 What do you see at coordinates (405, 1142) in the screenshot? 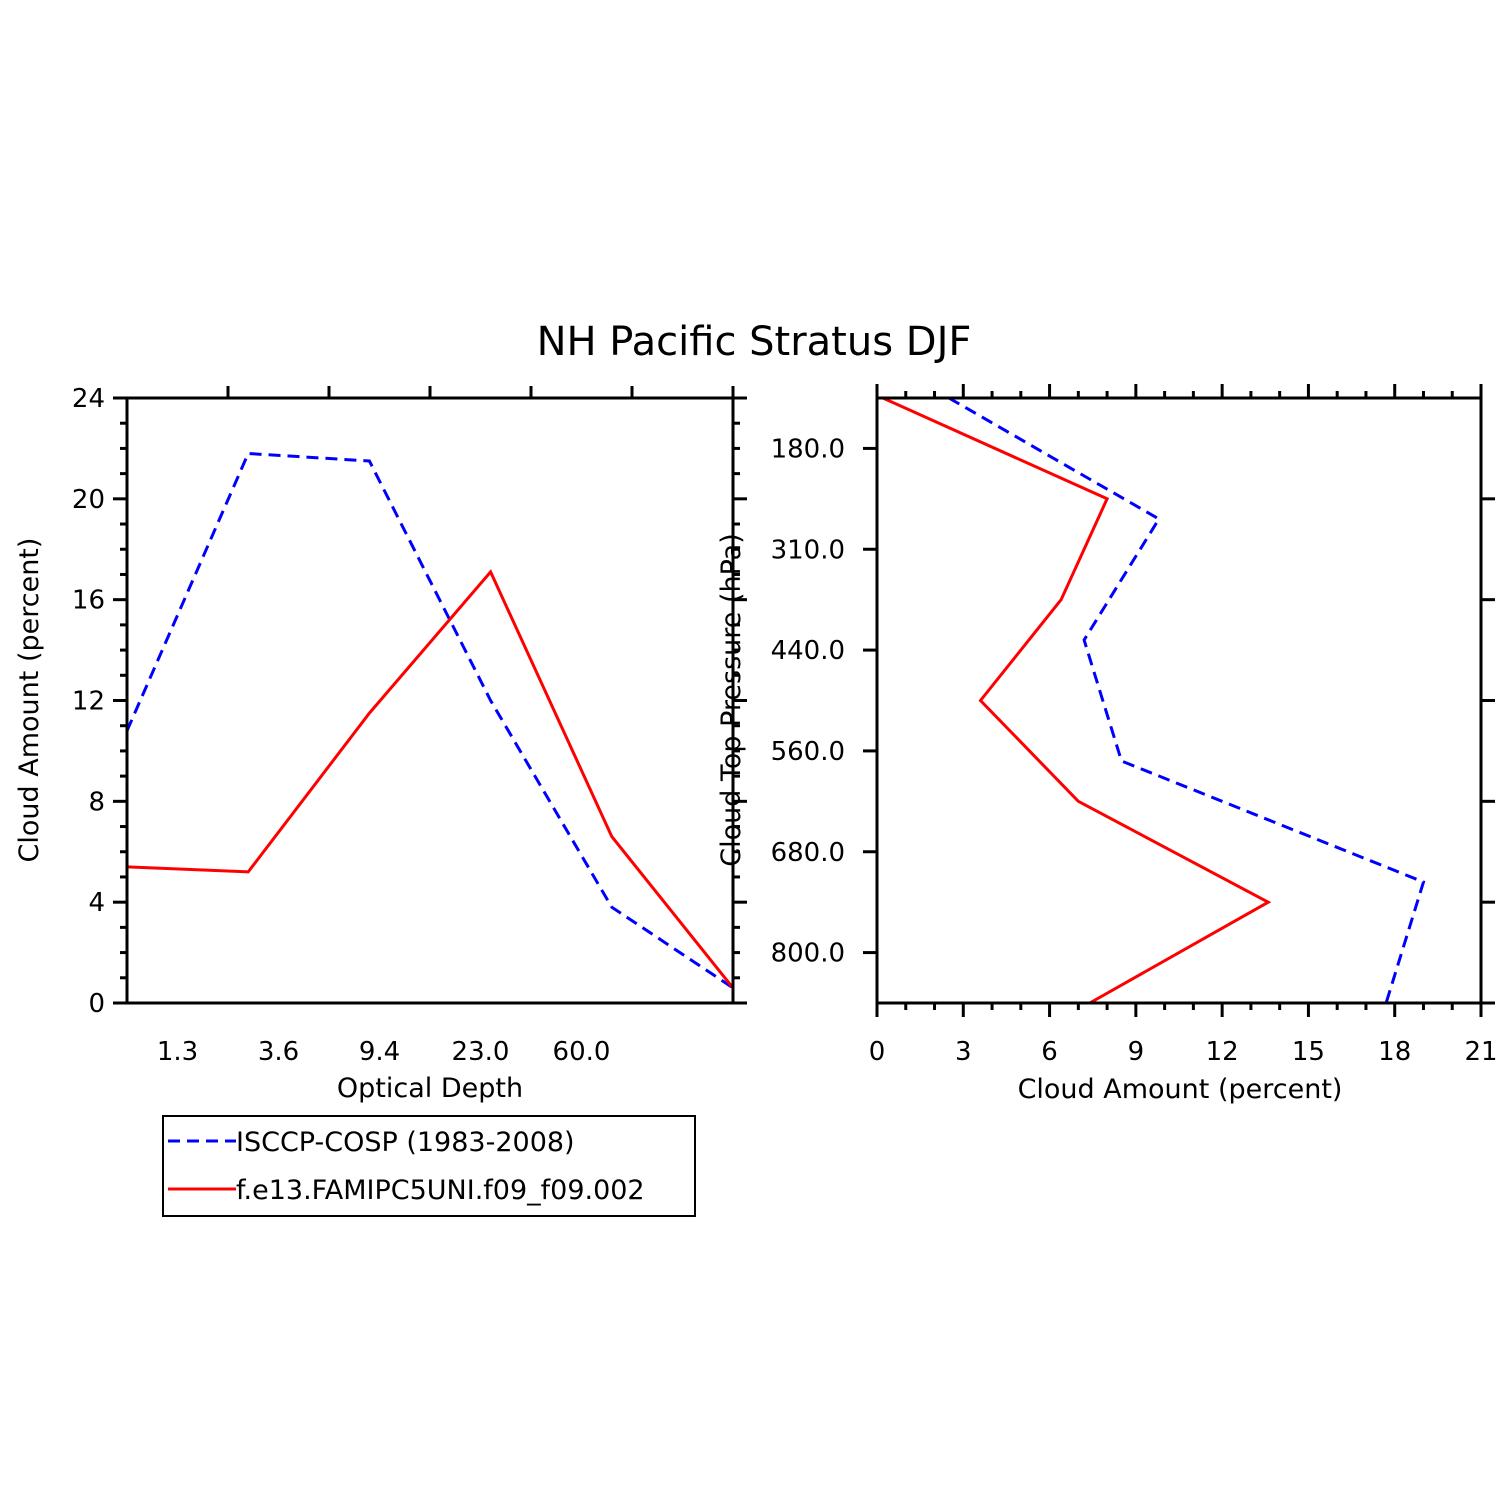
I see `legend-label-isccp: ISCCP-COSP (1983-2008)` at bounding box center [405, 1142].